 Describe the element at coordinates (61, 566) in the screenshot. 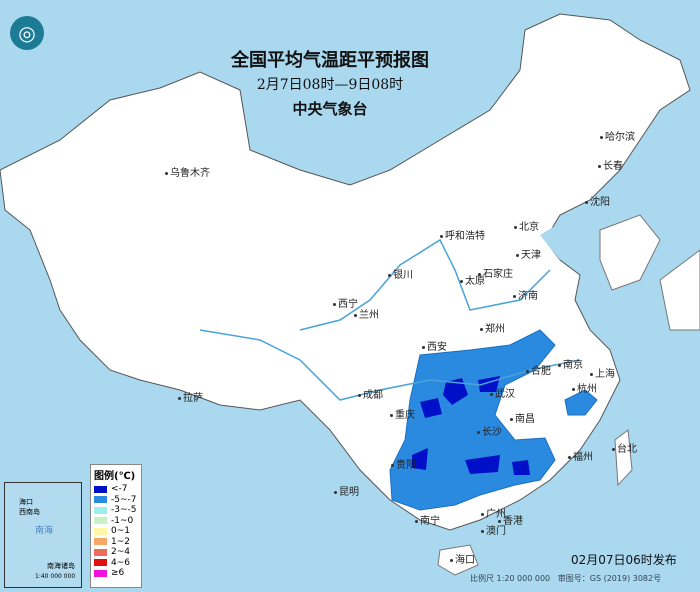

I see `inset-label: 南海诸岛` at that location.